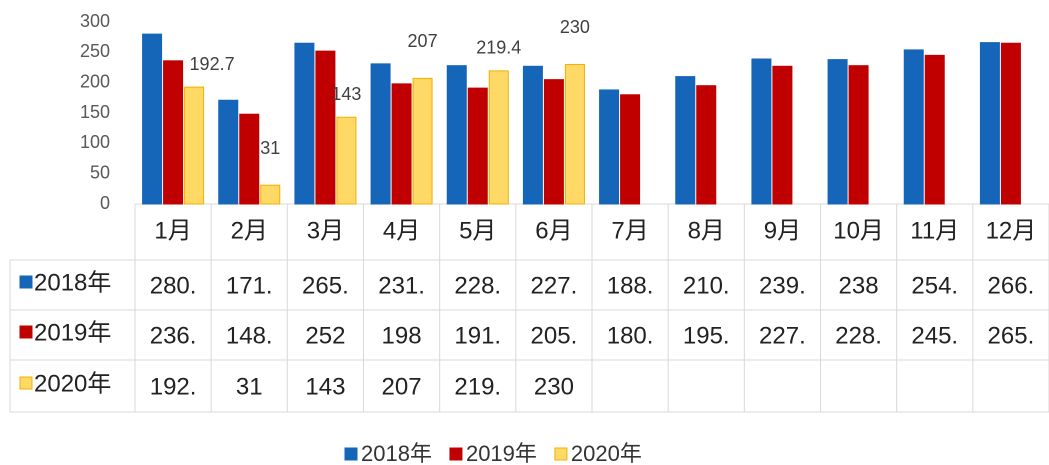  What do you see at coordinates (396, 453) in the screenshot?
I see `legend-label: 2018年` at bounding box center [396, 453].